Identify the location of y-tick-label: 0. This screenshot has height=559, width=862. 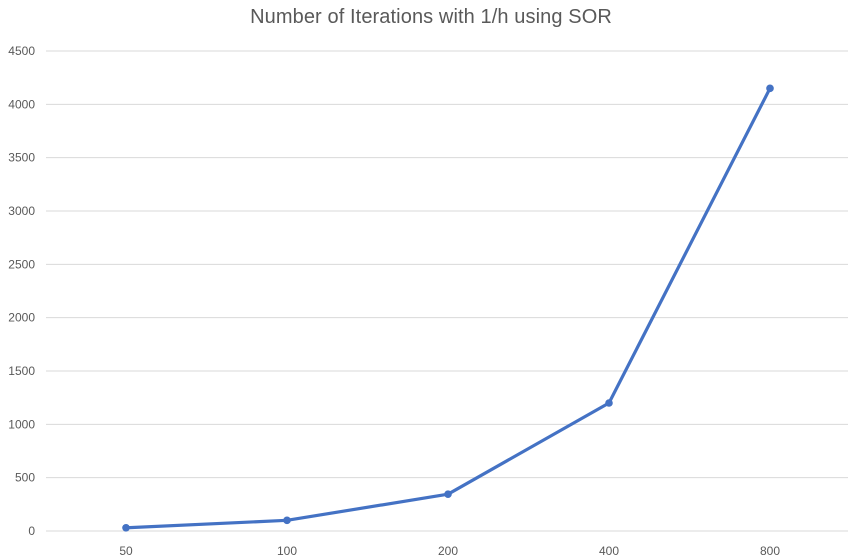
(31, 531).